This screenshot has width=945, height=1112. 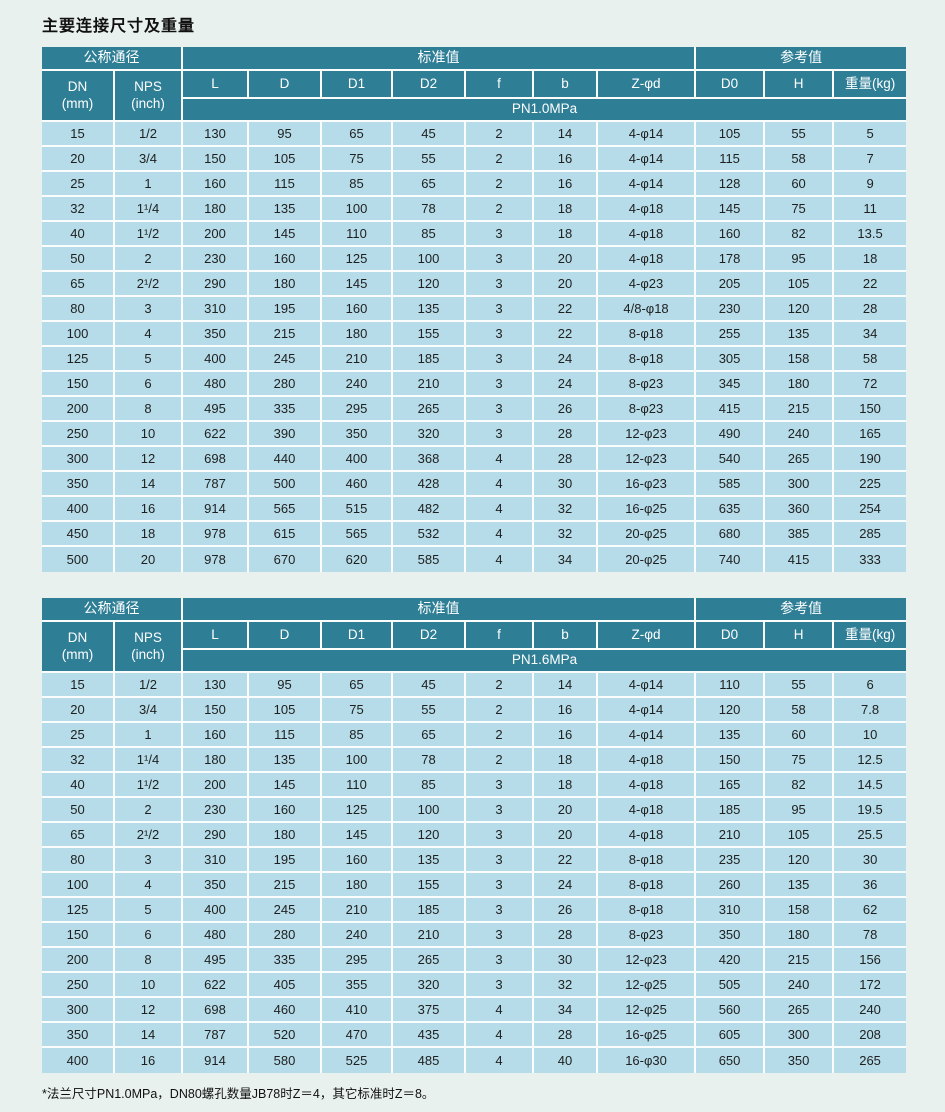 I want to click on table-row: 80 3 310 195 160 135 3 22 4/8-φ18 230 120 28, so click(x=474, y=309).